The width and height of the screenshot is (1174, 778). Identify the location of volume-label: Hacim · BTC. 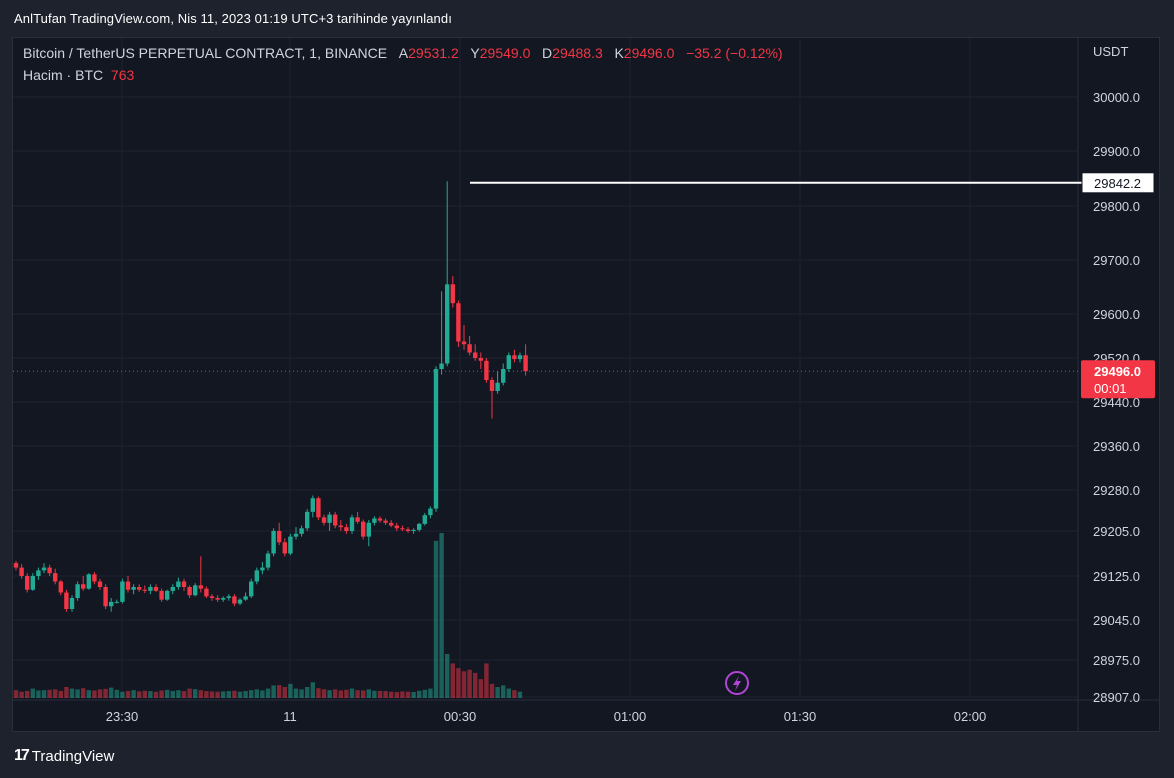
(63, 75).